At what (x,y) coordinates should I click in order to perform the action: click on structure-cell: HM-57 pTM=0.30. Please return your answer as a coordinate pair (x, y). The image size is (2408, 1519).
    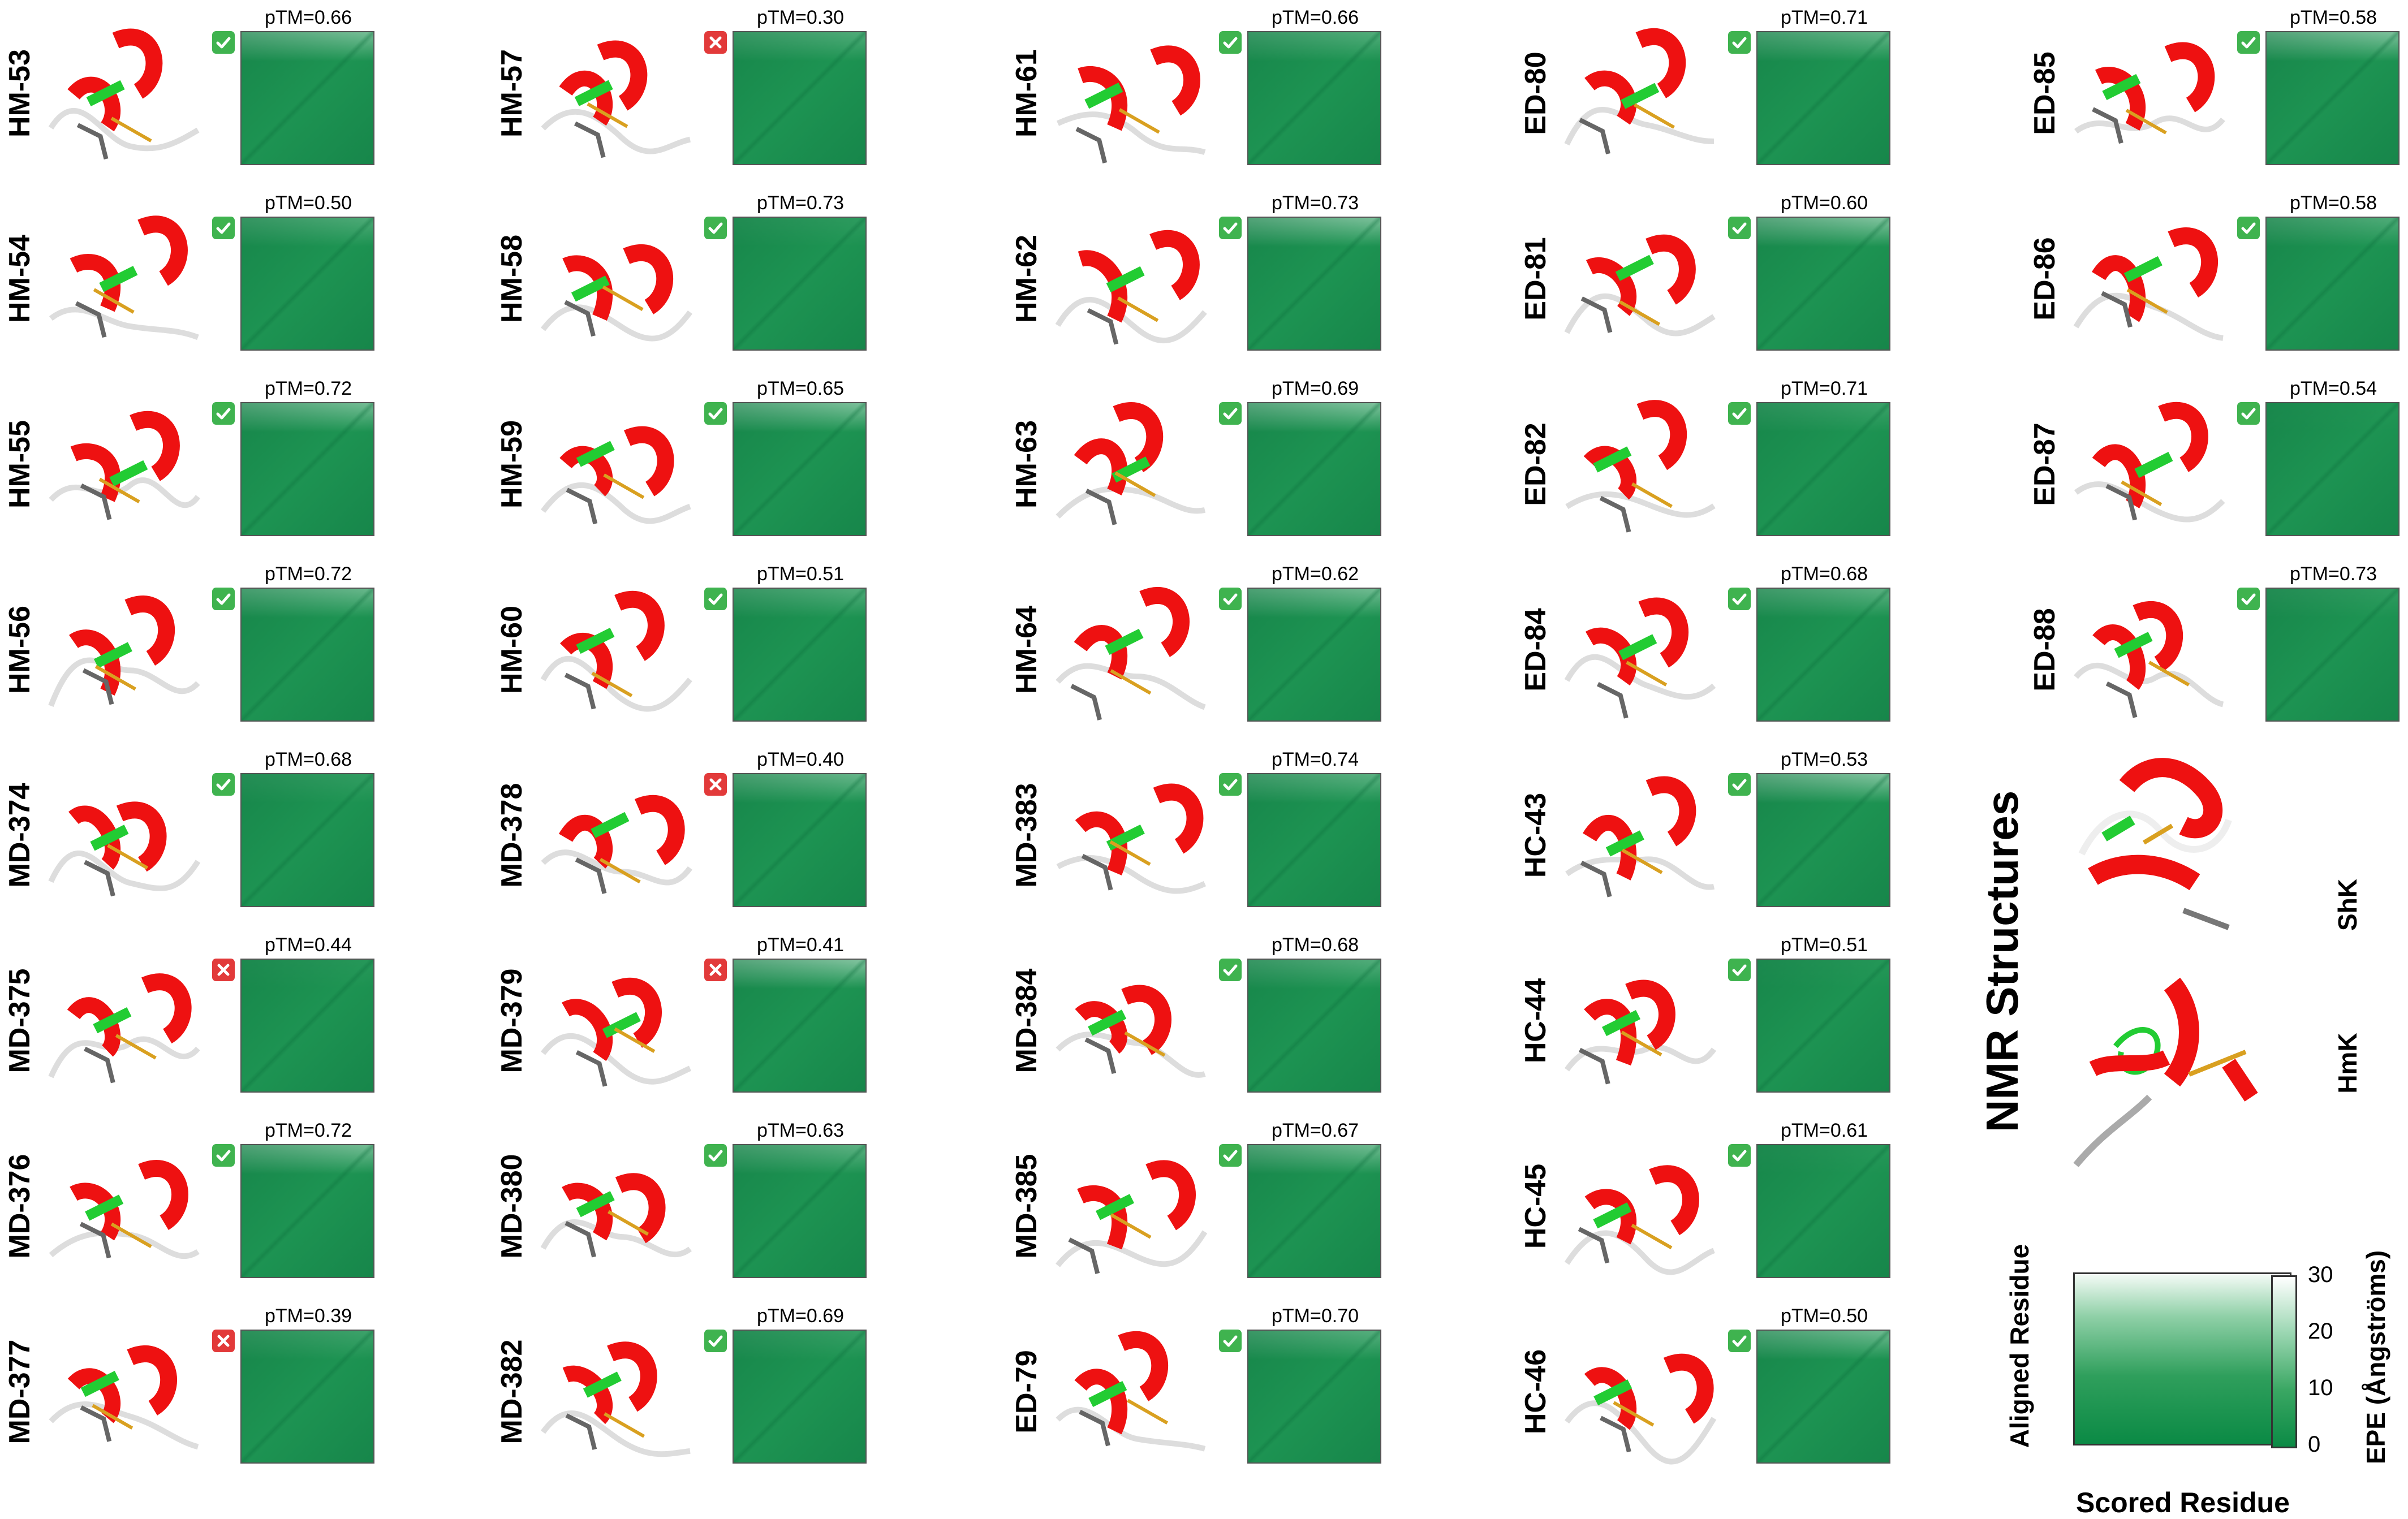
    Looking at the image, I should click on (738, 93).